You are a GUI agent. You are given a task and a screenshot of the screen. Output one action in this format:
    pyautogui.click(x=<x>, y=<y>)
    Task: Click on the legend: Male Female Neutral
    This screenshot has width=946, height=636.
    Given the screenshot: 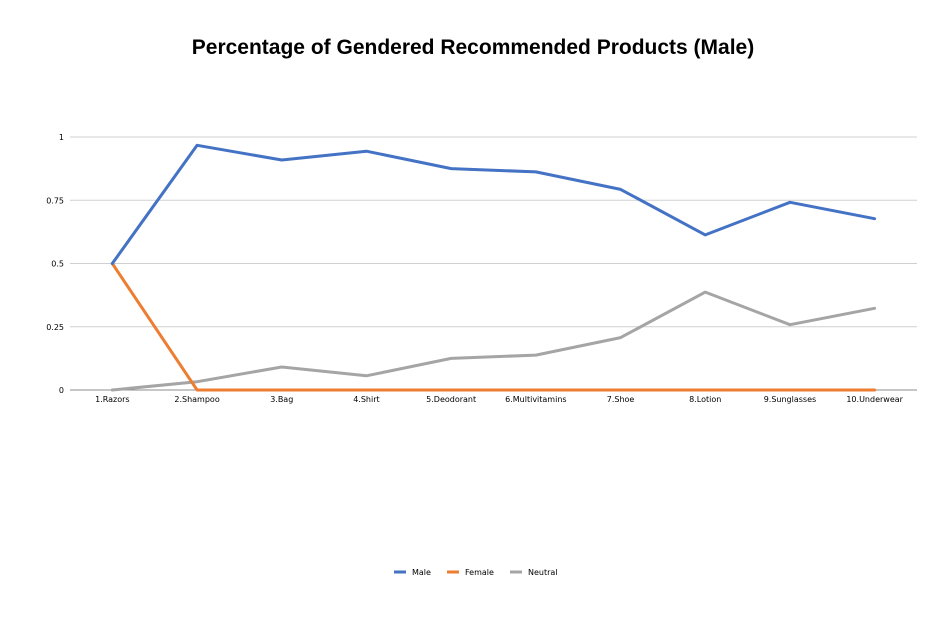 What is the action you would take?
    pyautogui.click(x=476, y=572)
    